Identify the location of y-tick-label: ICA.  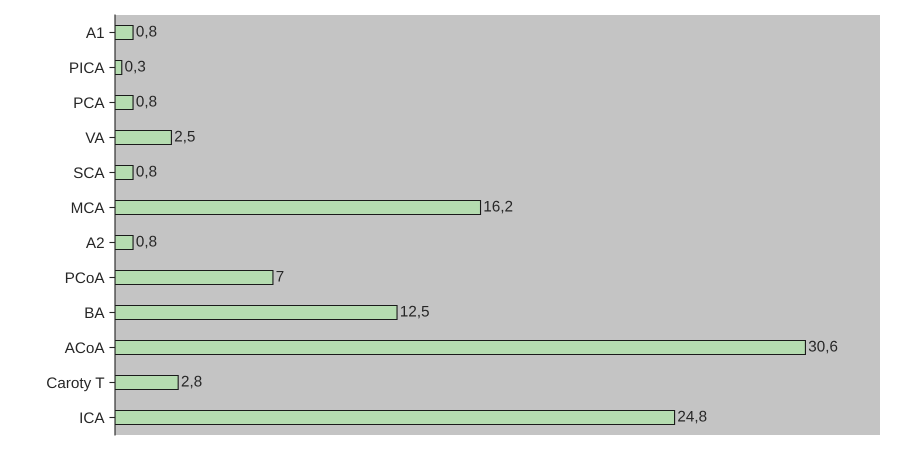
(92, 418).